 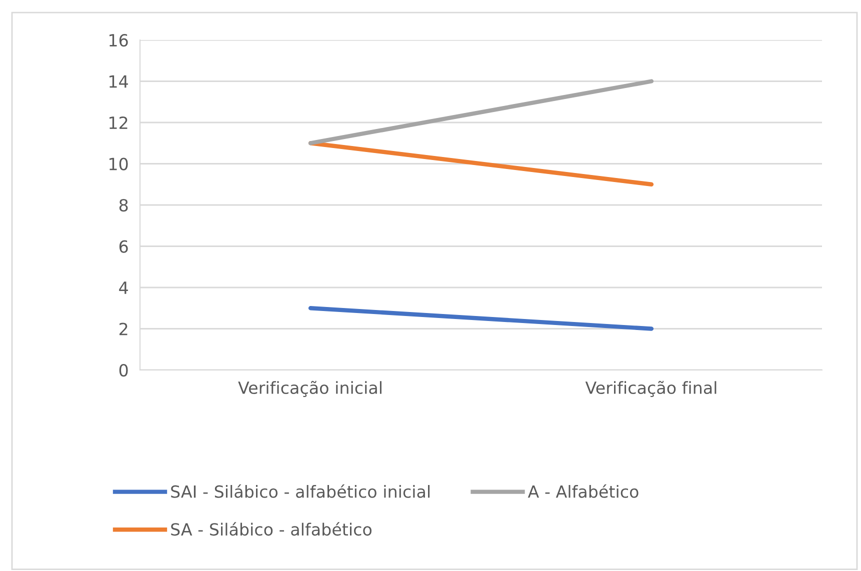 I want to click on y-tick-label: 2, so click(x=124, y=329).